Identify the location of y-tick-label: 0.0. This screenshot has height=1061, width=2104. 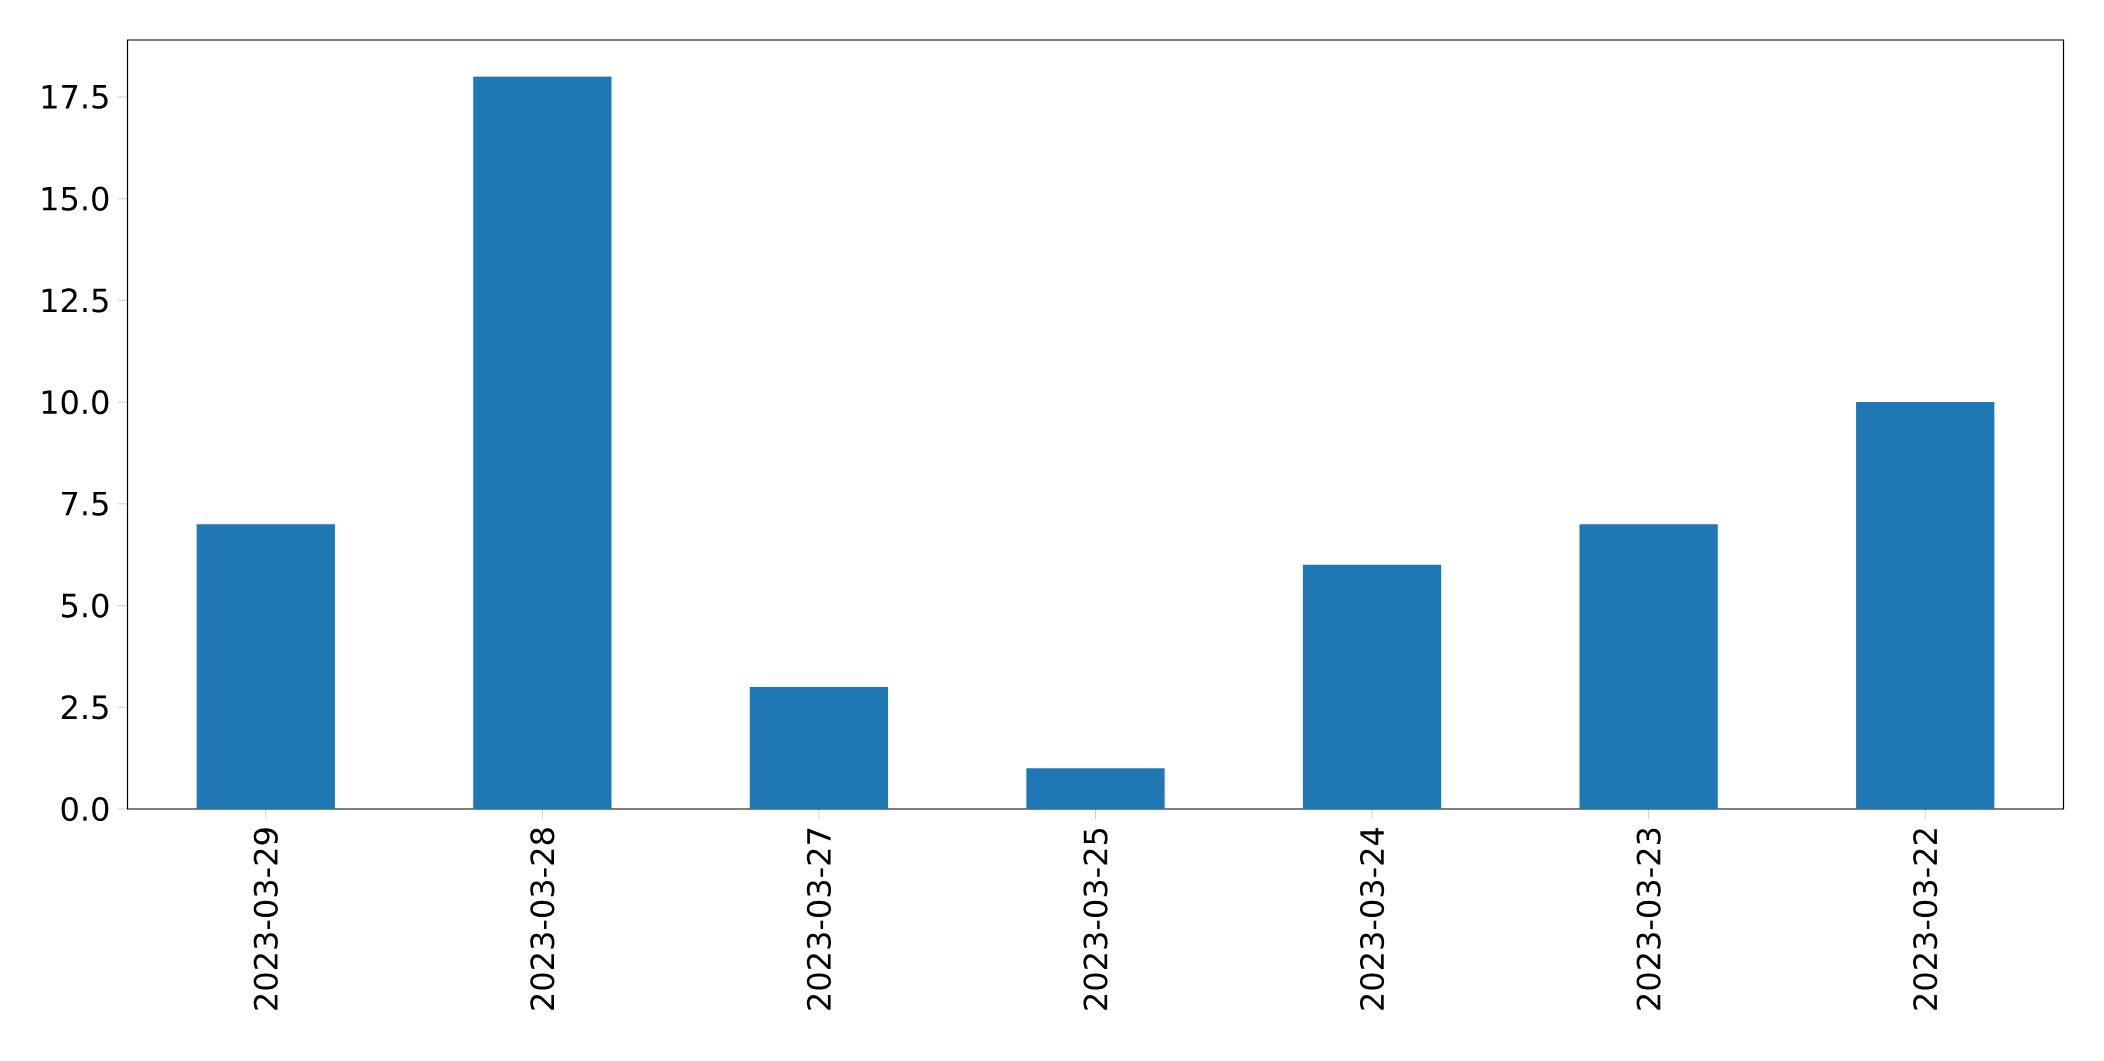
(85, 809).